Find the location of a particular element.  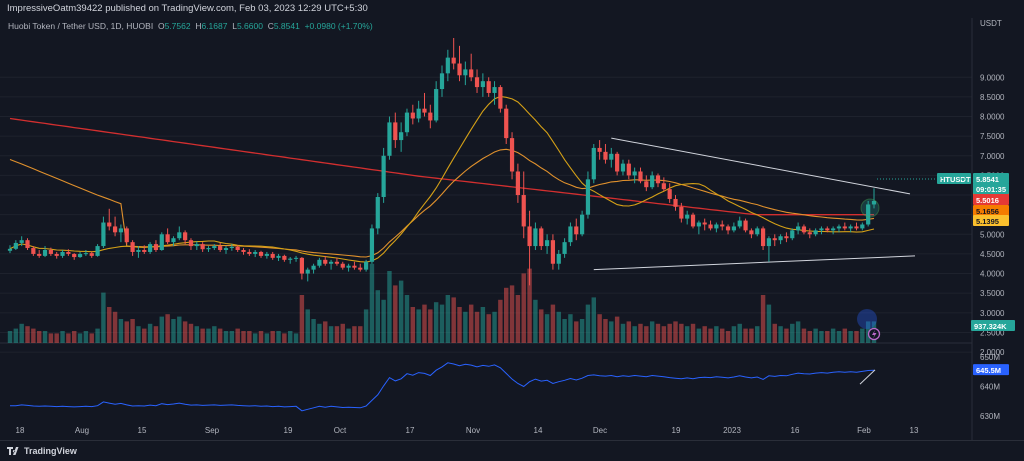

price-tick-label: 8.0000 is located at coordinates (992, 117).